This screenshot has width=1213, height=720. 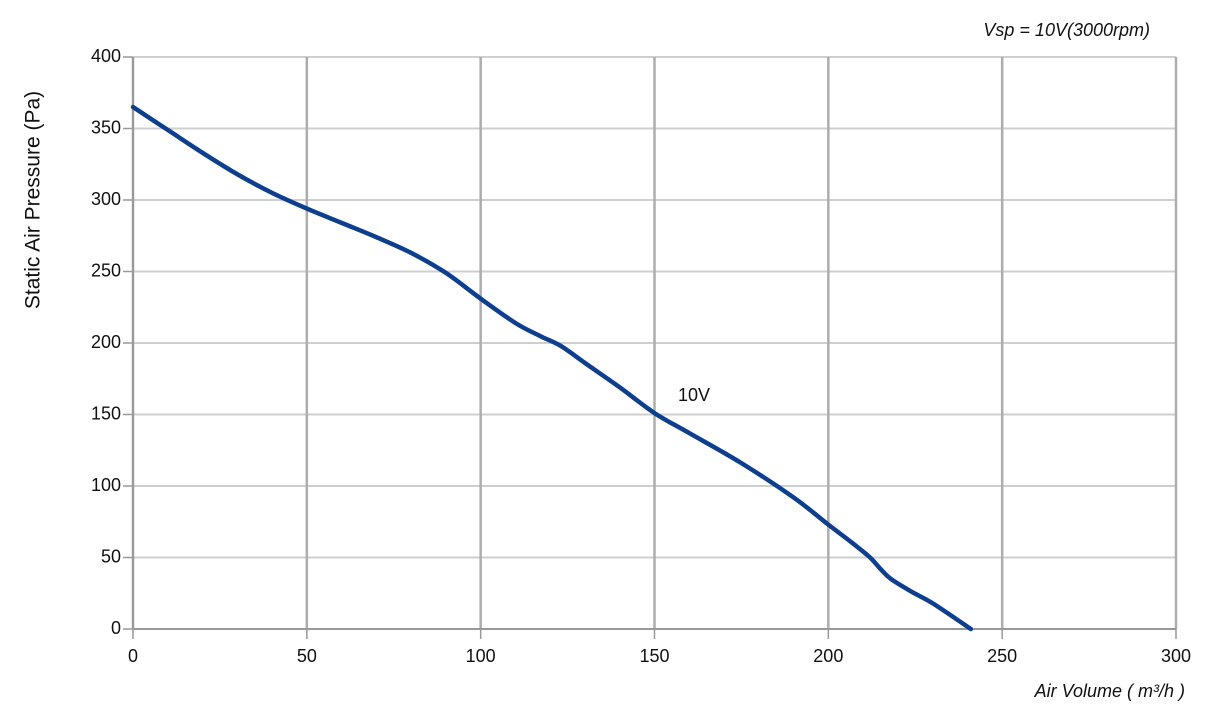 What do you see at coordinates (1066, 30) in the screenshot?
I see `chart-title: Vsp = 10V(3000rpm)` at bounding box center [1066, 30].